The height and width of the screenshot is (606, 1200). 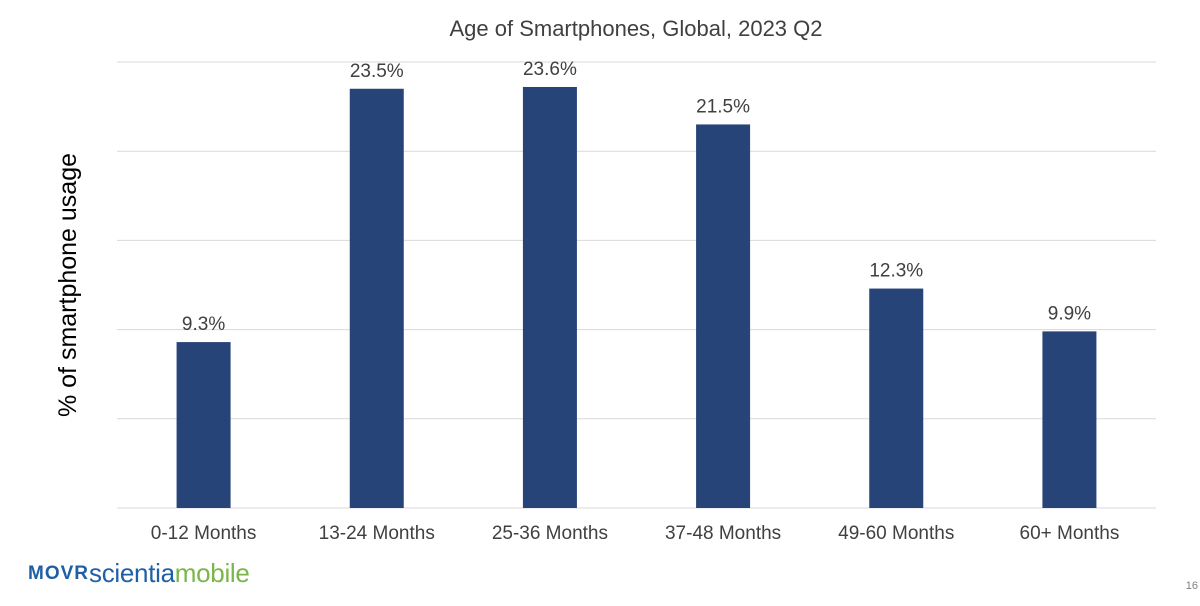 What do you see at coordinates (550, 533) in the screenshot?
I see `x-tick-label: 25-36 Months` at bounding box center [550, 533].